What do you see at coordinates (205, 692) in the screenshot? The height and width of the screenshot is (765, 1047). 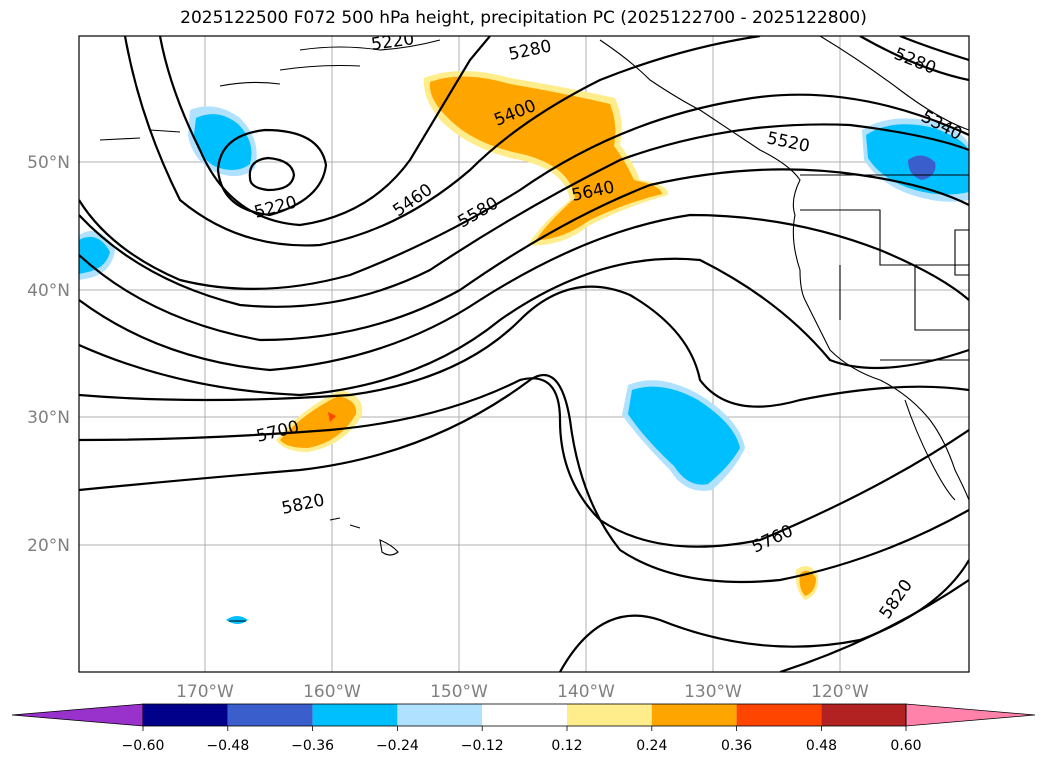 I see `lon-label-170w: 170°W` at bounding box center [205, 692].